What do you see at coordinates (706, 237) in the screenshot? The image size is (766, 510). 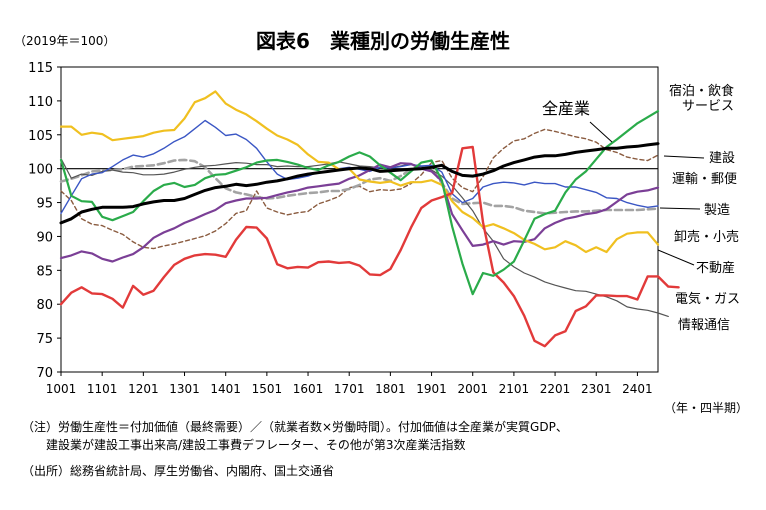 I see `label-wholesale: 卸売・小売` at bounding box center [706, 237].